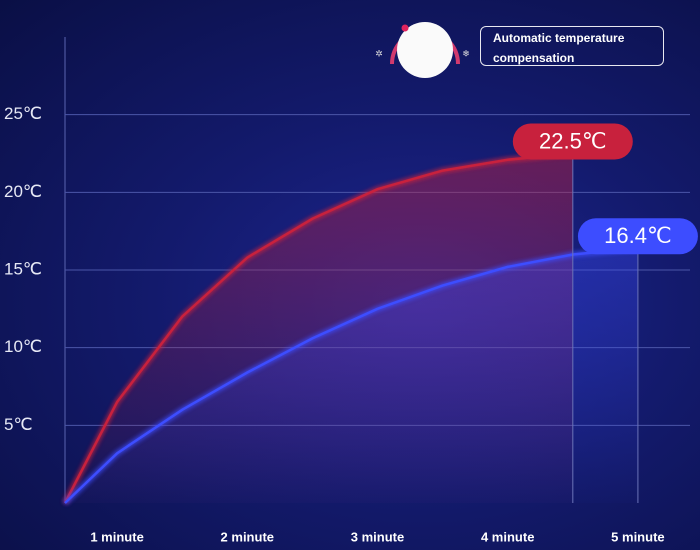 The image size is (700, 550). I want to click on value-label: 16.4℃, so click(638, 235).